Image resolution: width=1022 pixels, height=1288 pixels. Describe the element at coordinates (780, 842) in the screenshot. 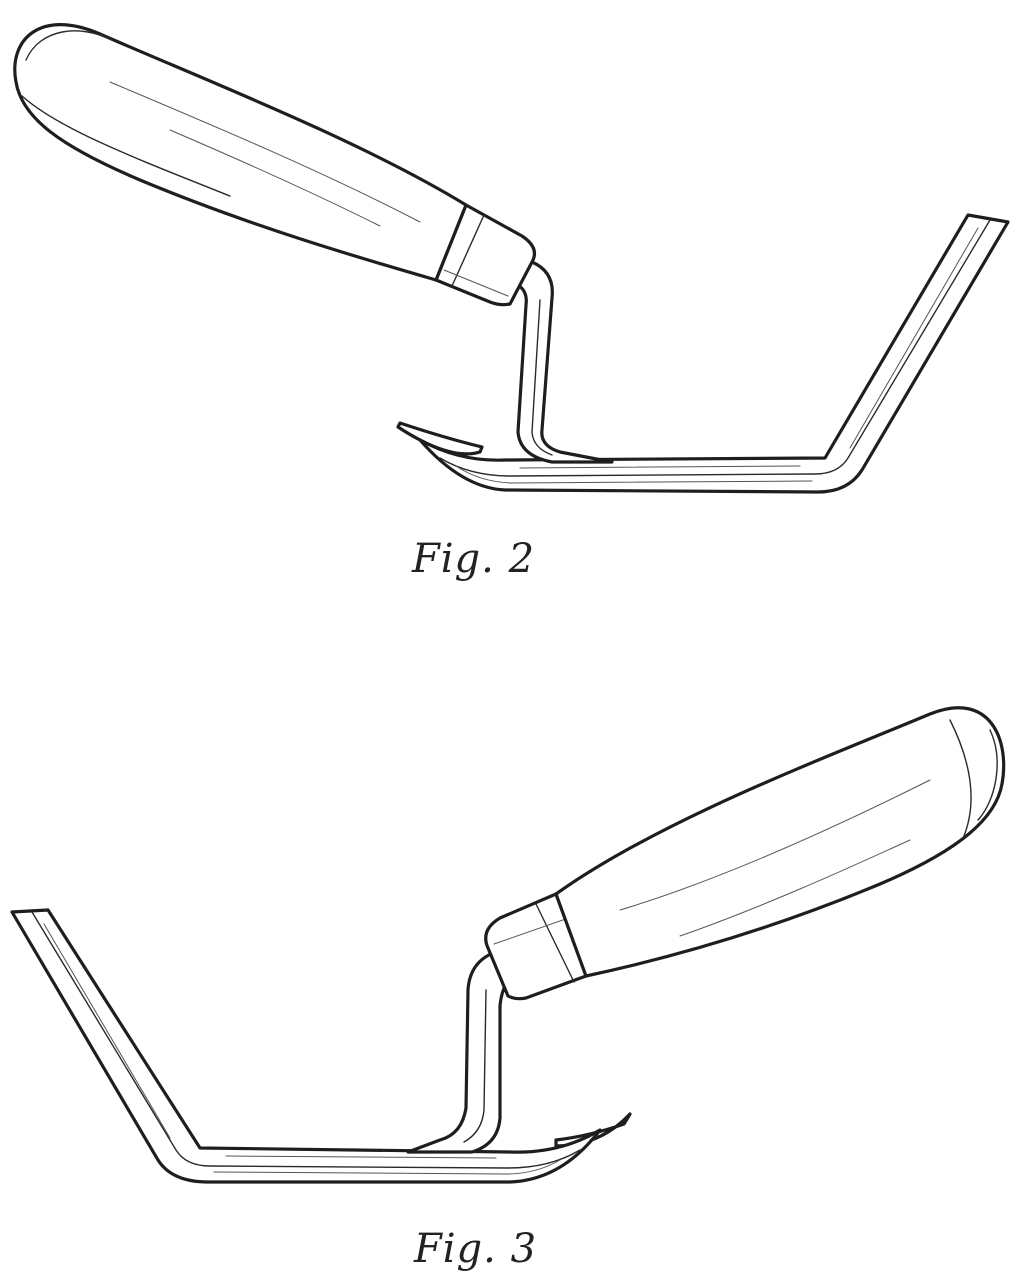

I see `fig3-handle` at that location.